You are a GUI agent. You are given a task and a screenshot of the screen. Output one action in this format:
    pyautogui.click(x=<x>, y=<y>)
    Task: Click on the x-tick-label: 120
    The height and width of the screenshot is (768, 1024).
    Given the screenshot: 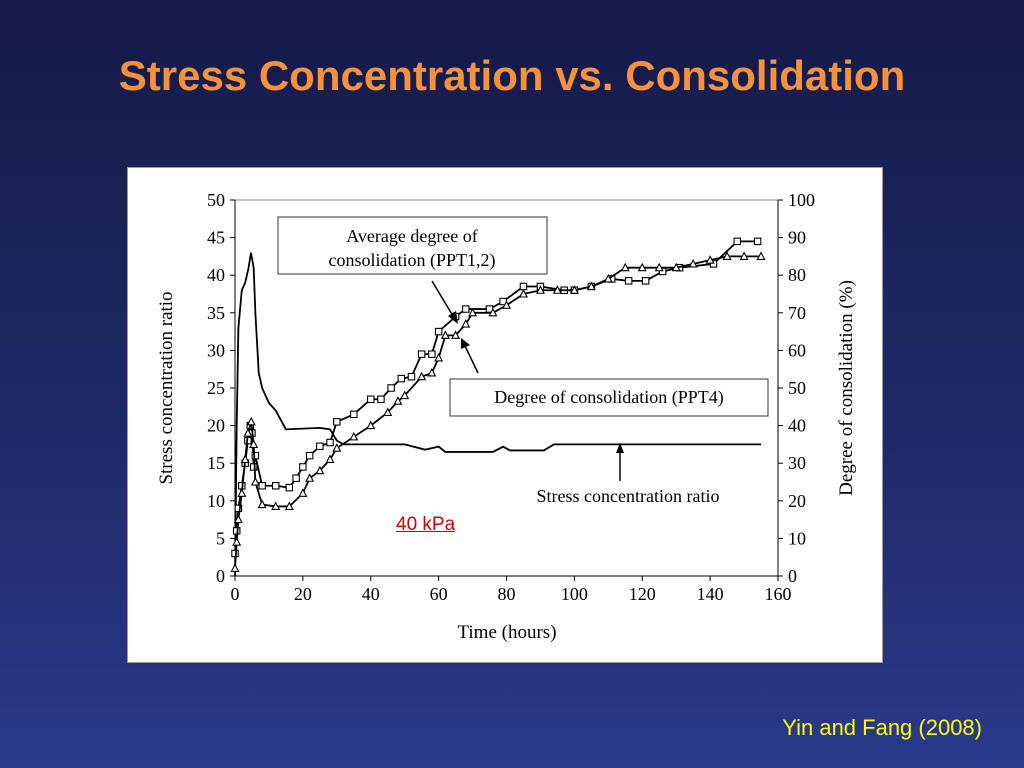 What is the action you would take?
    pyautogui.click(x=642, y=594)
    